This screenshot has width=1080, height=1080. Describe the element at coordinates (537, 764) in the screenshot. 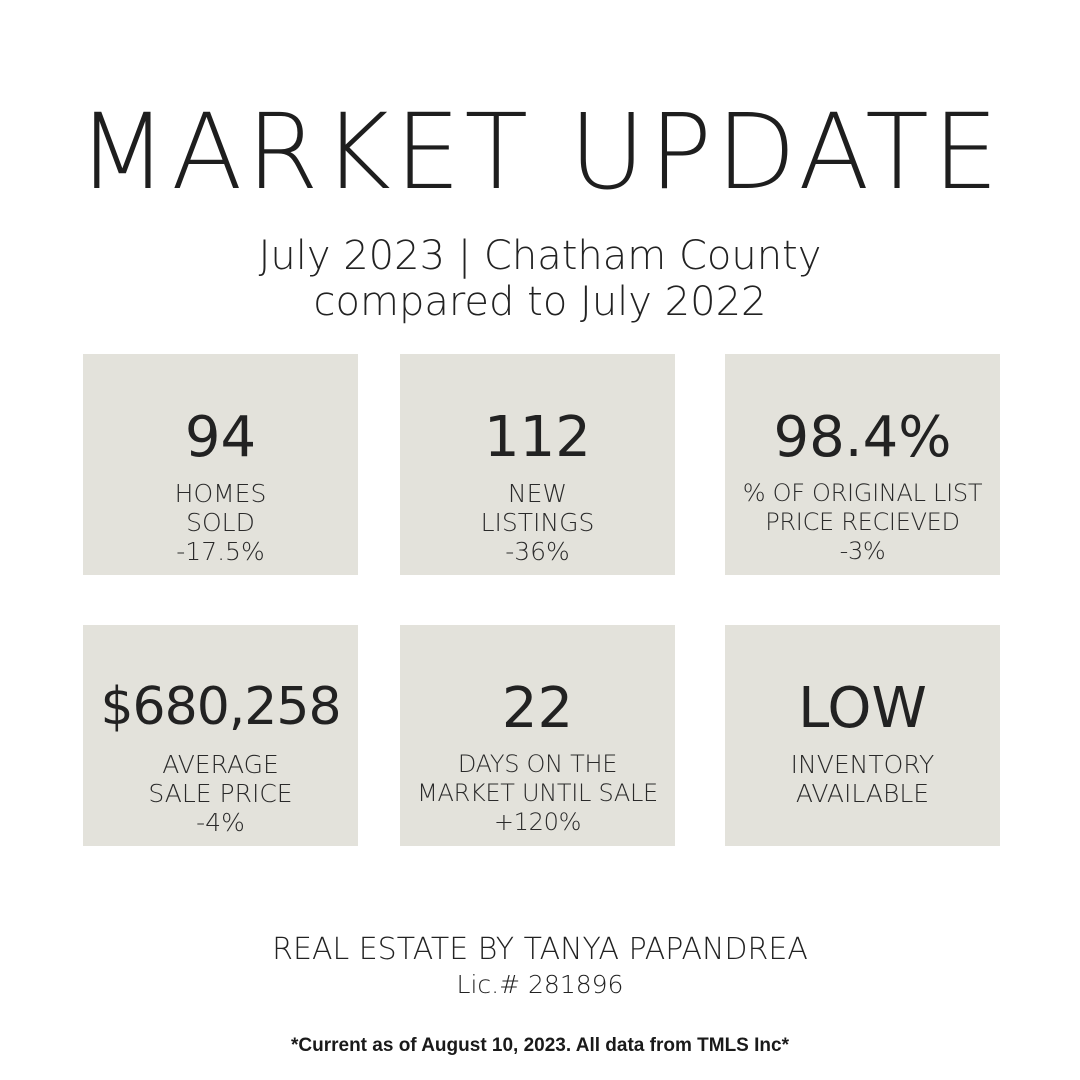

I see `stat-label-line: DAYS ON THE` at that location.